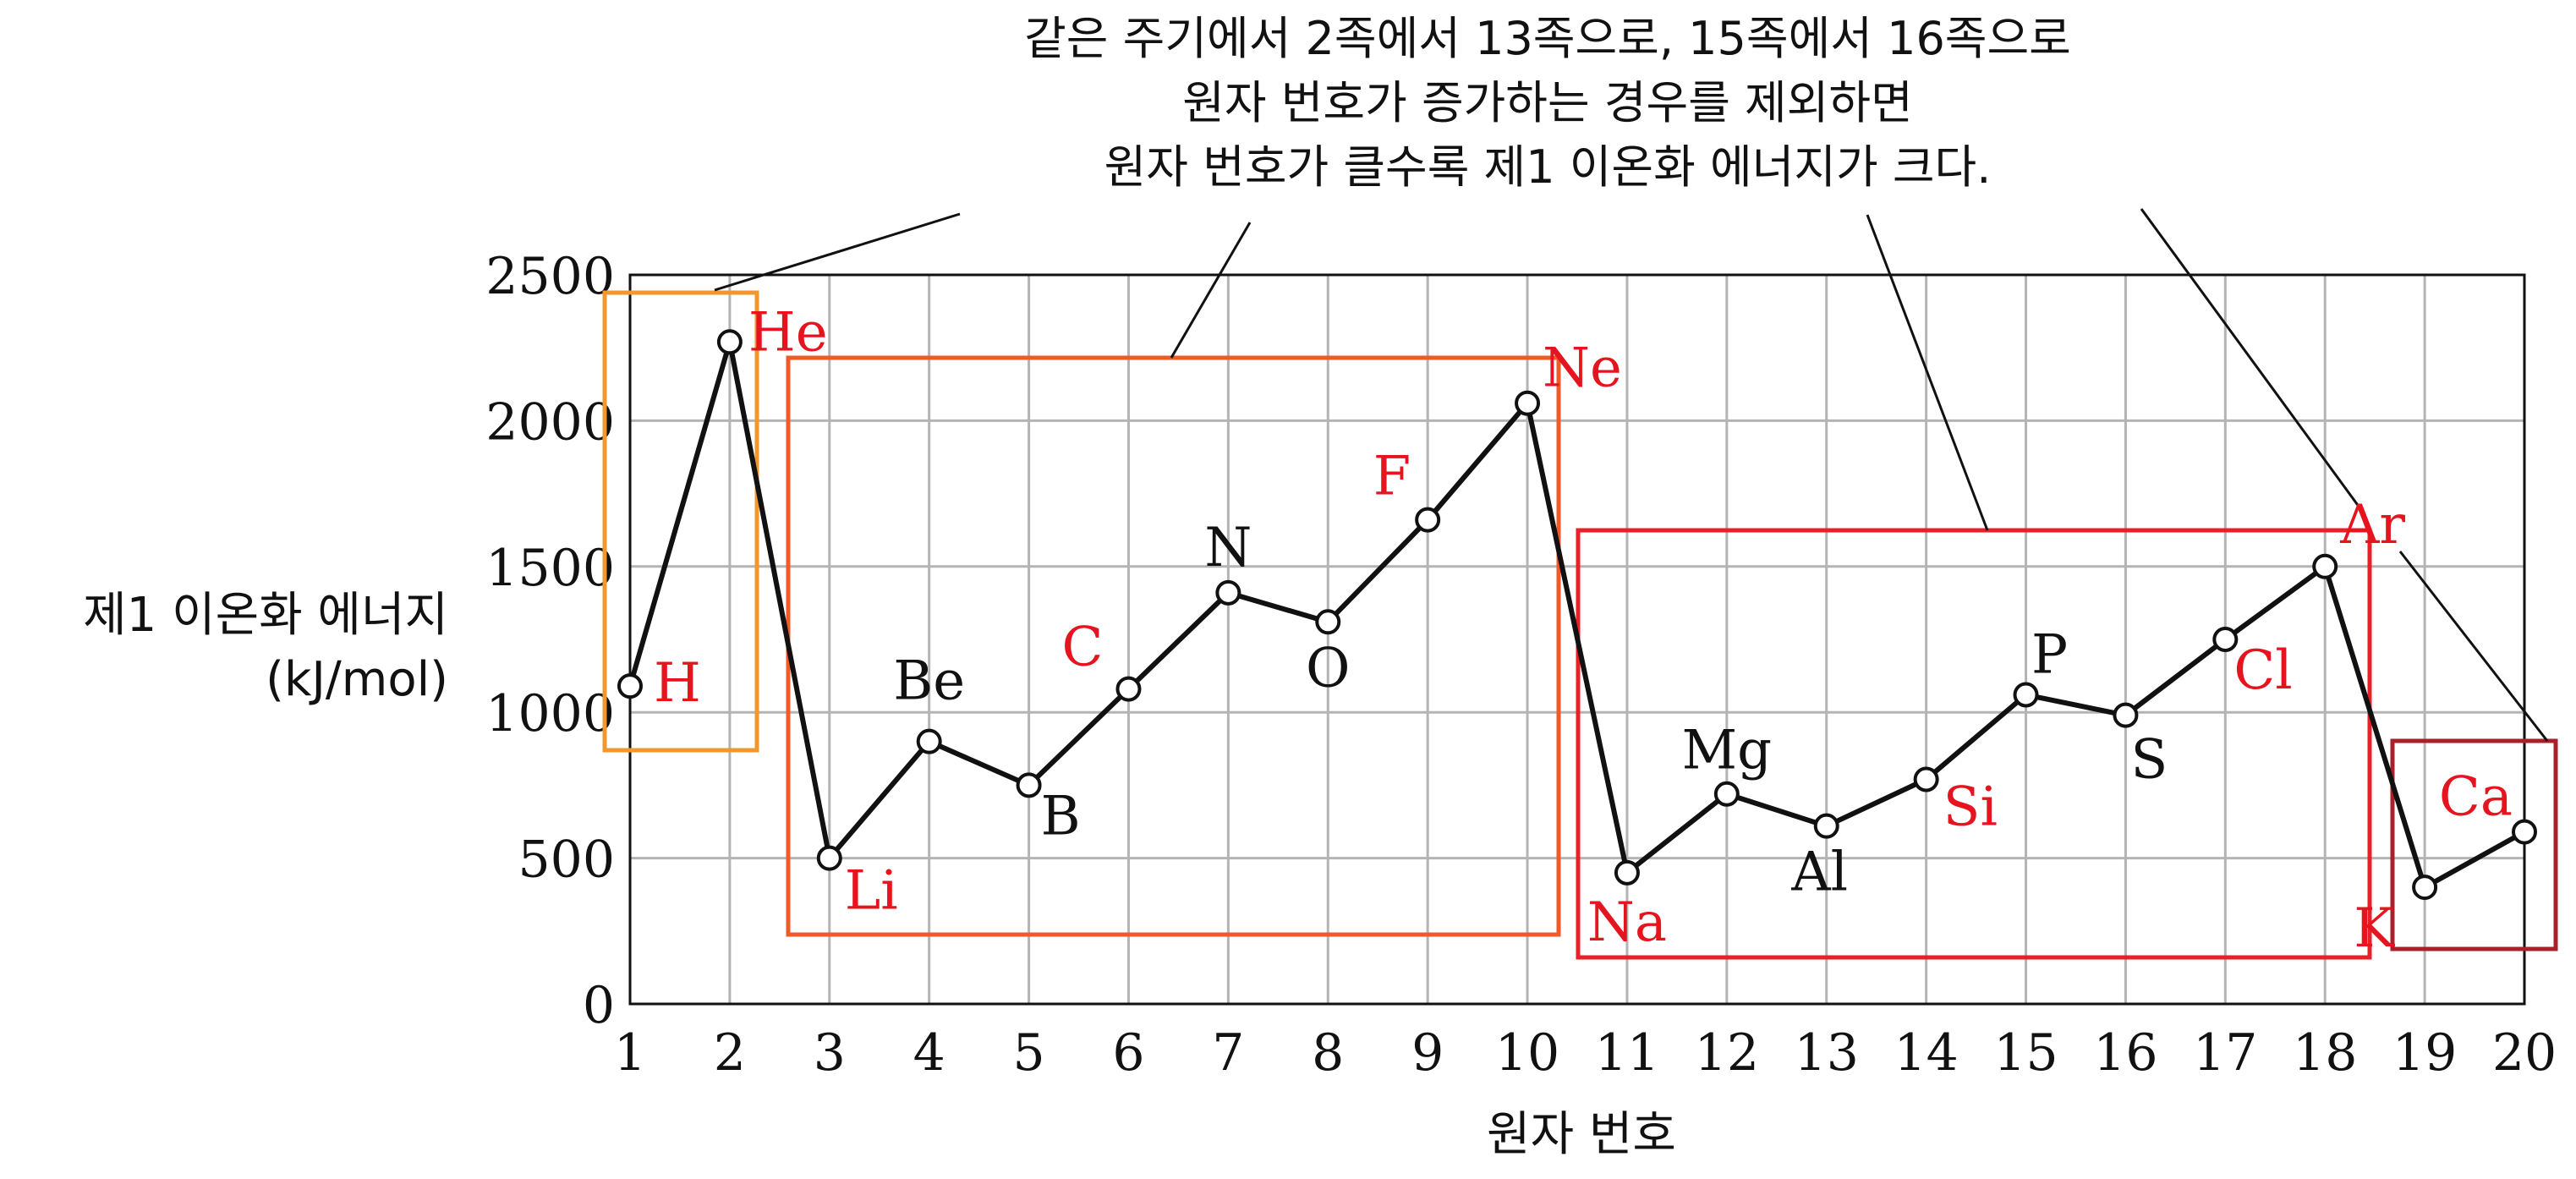 The height and width of the screenshot is (1179, 2576). I want to click on element-label-Ar: Ar, so click(2372, 525).